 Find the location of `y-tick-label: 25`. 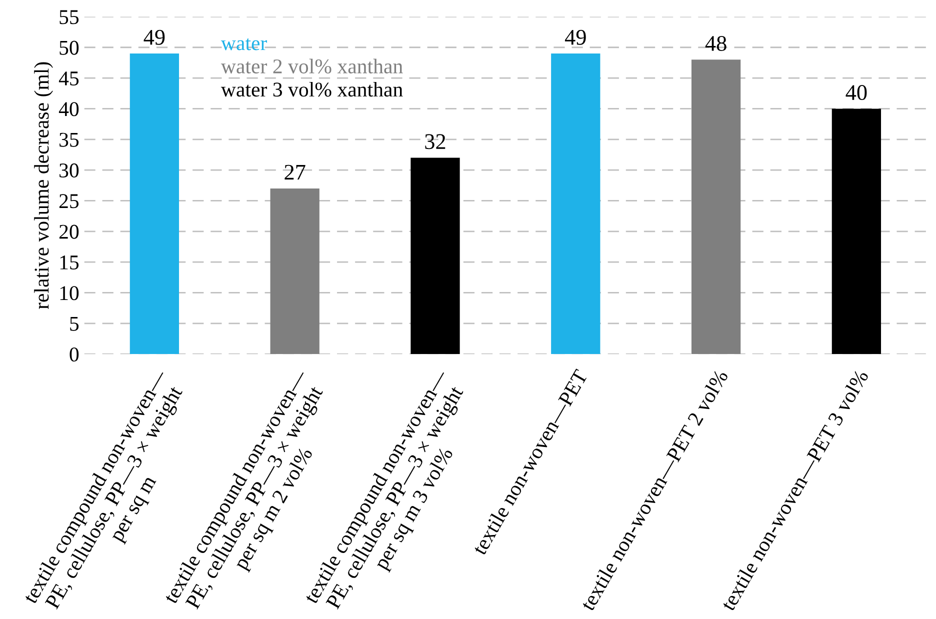

y-tick-label: 25 is located at coordinates (69, 201).